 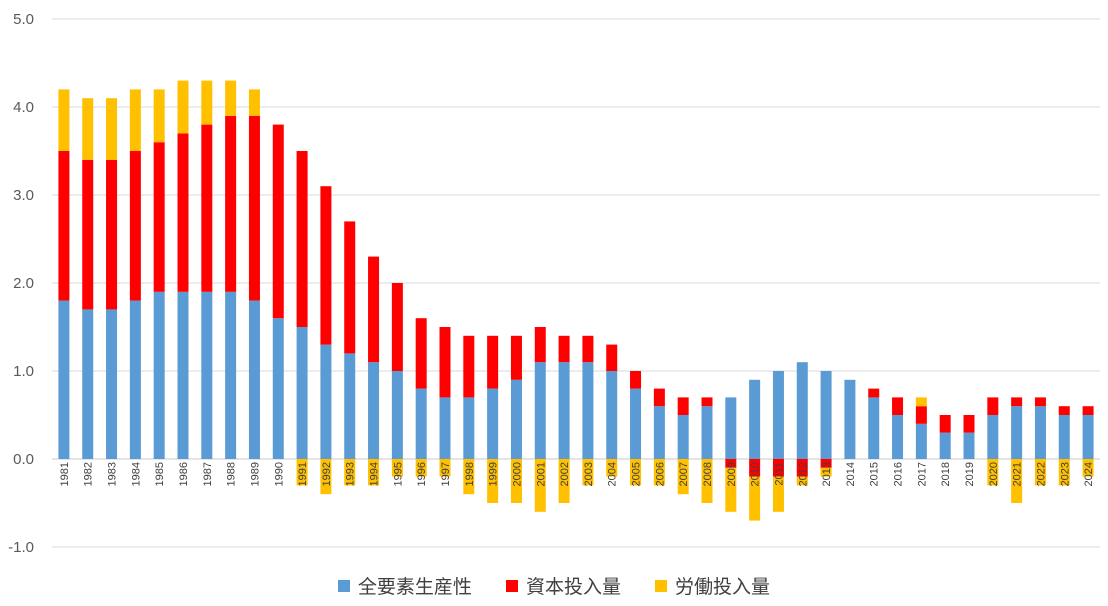 What do you see at coordinates (851, 474) in the screenshot?
I see `x-tick-label: 2014` at bounding box center [851, 474].